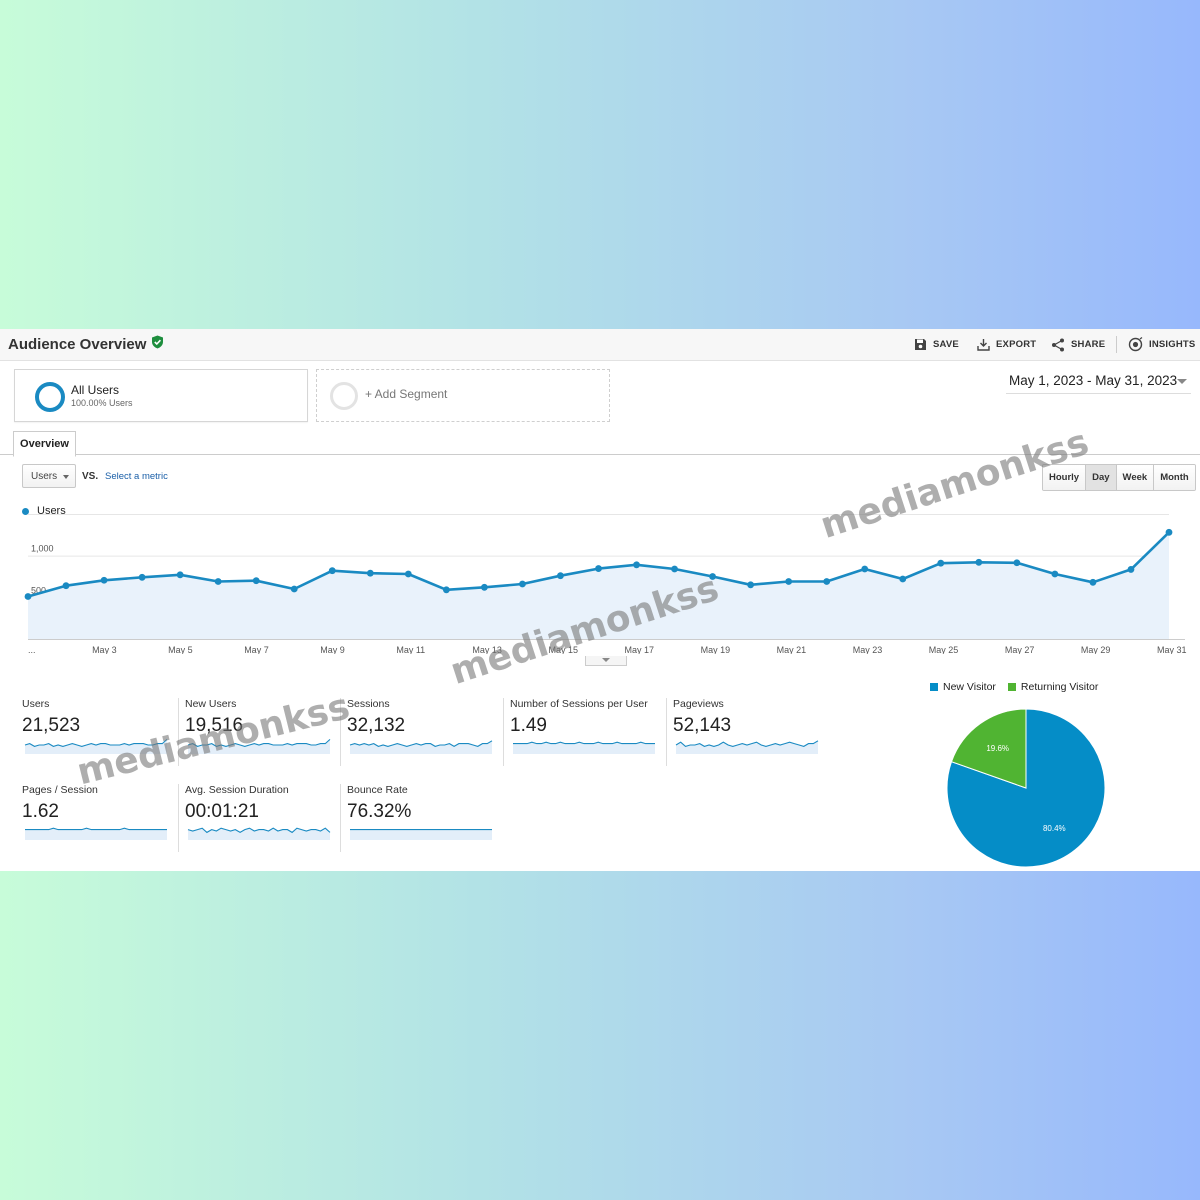 The width and height of the screenshot is (1200, 1200). Describe the element at coordinates (332, 649) in the screenshot. I see `x-tick-label: May 9` at that location.